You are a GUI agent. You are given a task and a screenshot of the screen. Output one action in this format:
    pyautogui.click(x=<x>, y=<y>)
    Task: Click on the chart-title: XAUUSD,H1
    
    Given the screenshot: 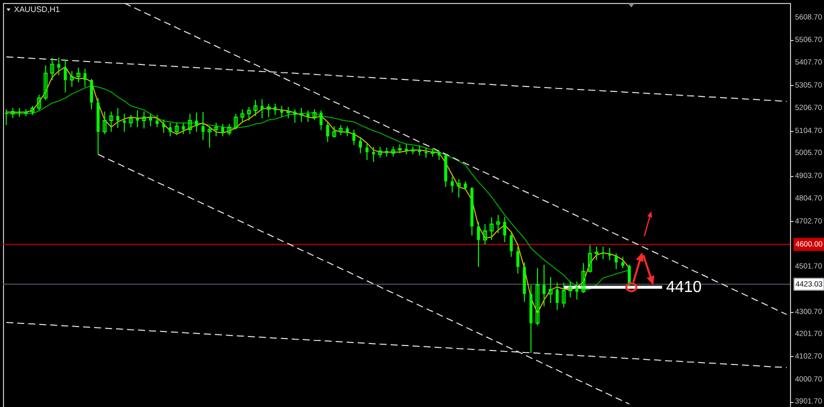 What is the action you would take?
    pyautogui.click(x=37, y=9)
    